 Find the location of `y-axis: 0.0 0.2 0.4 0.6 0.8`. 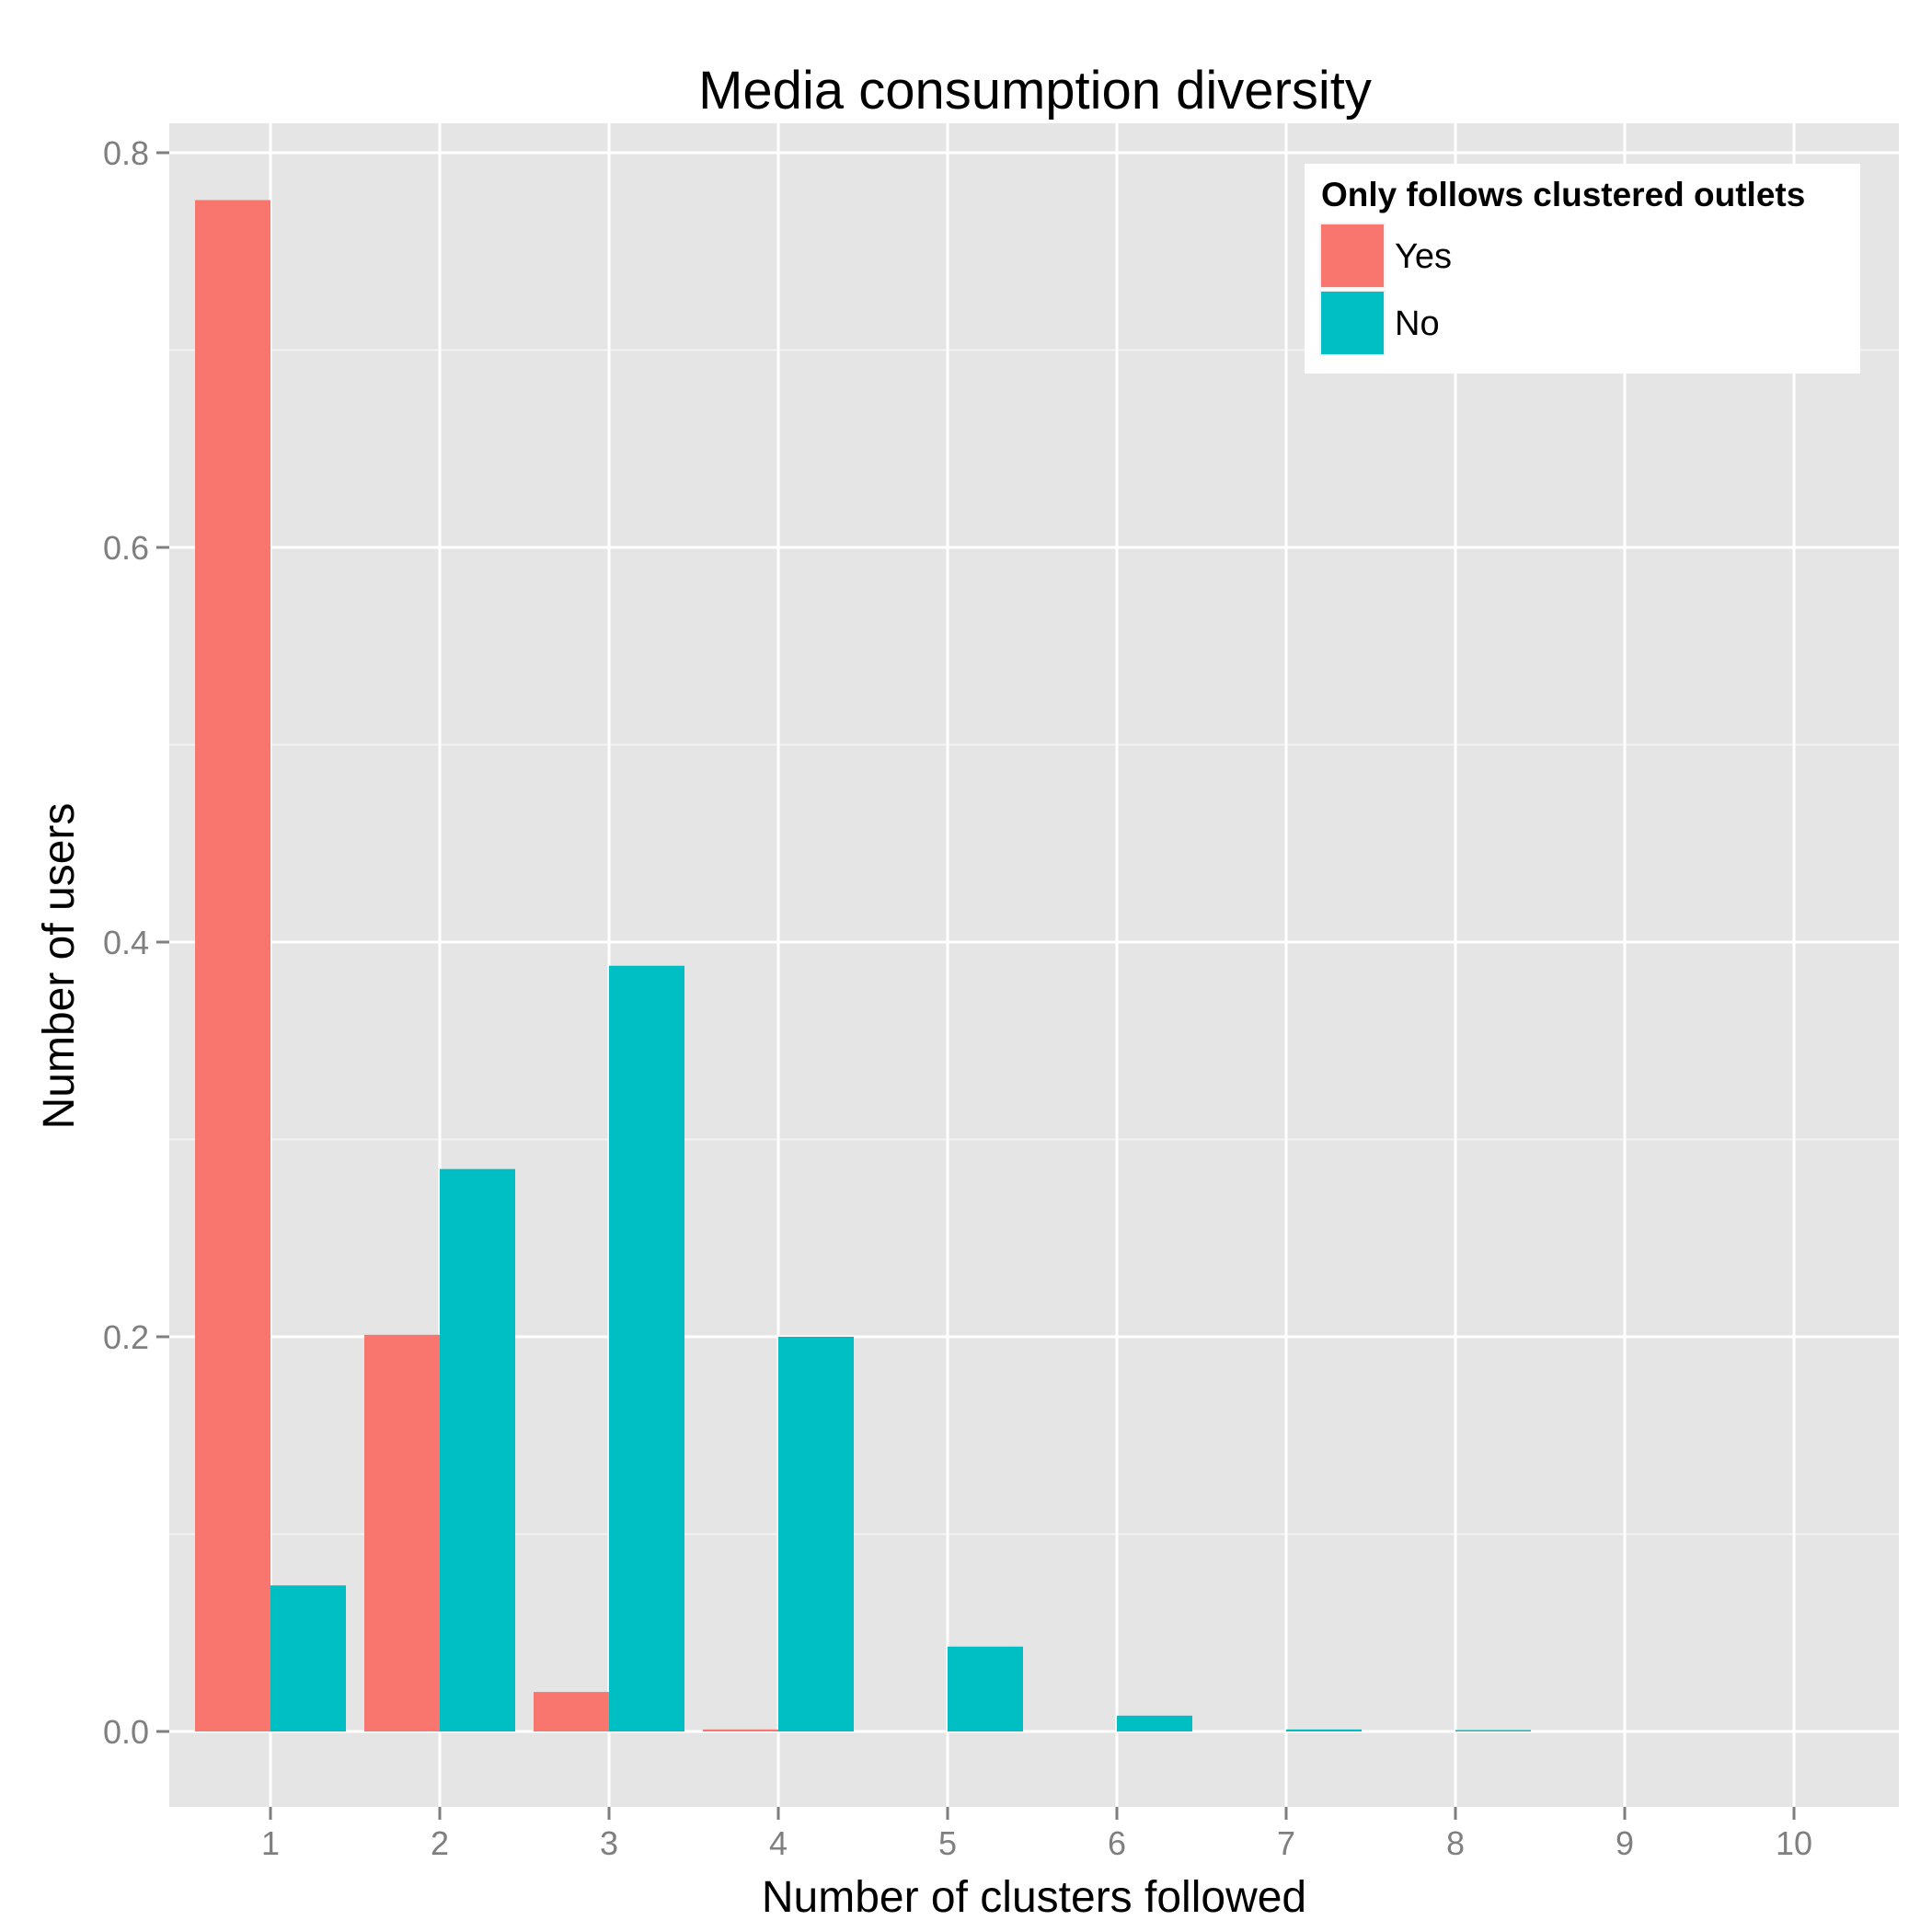

y-axis: 0.0 0.2 0.4 0.6 0.8 is located at coordinates (136, 942).